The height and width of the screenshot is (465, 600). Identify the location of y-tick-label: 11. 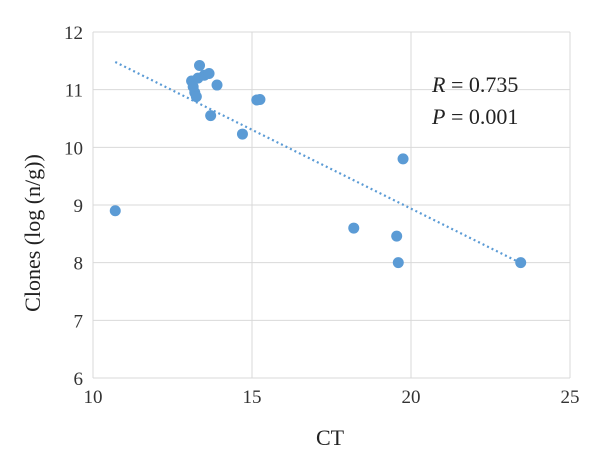
(74, 91).